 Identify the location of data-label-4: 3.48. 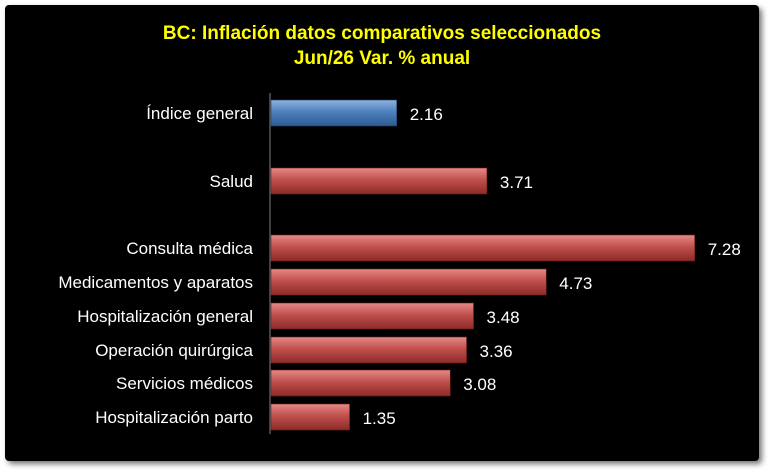
(503, 317).